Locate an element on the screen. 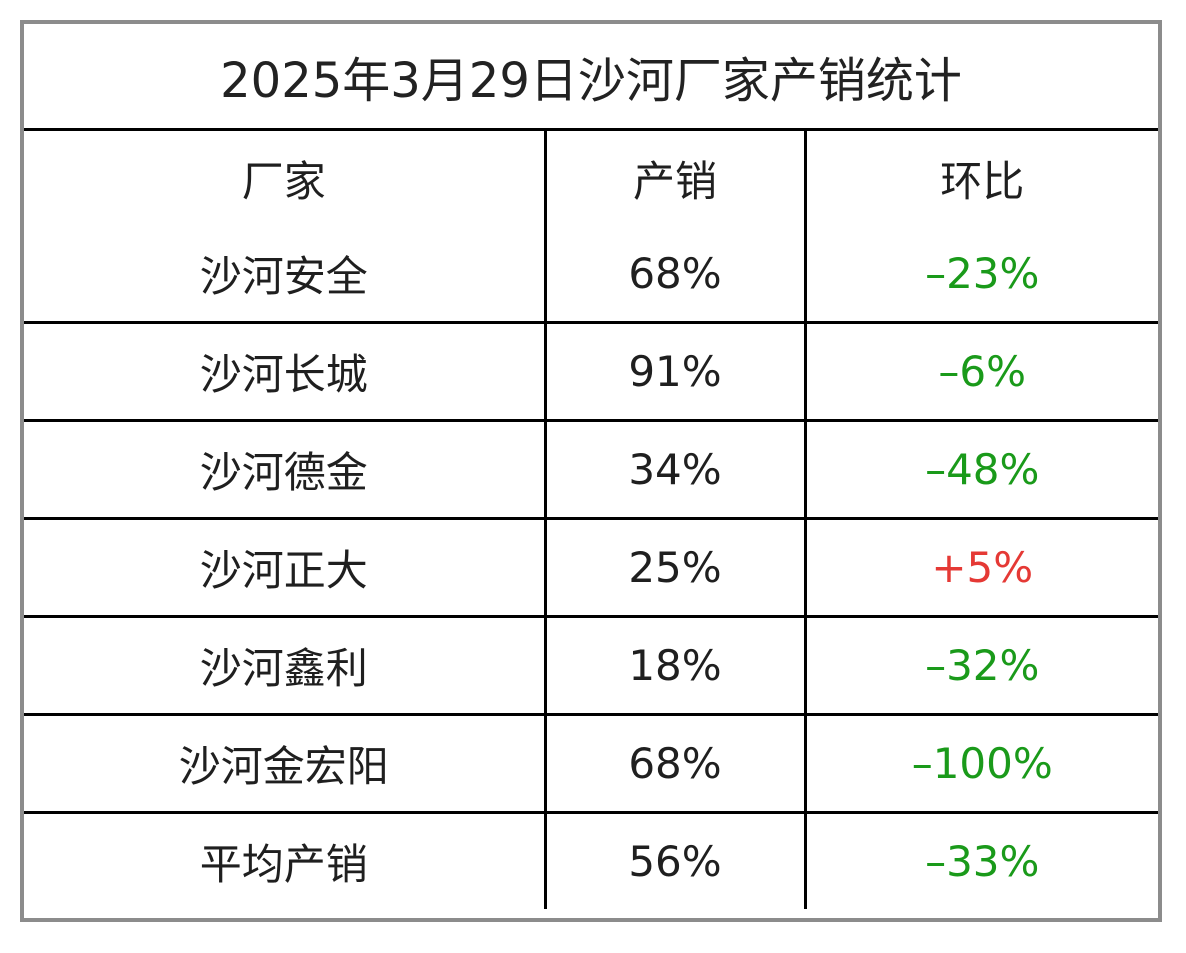 Image resolution: width=1186 pixels, height=953 pixels. table-title: 2025年3月29日沙河厂家产销统计 is located at coordinates (591, 77).